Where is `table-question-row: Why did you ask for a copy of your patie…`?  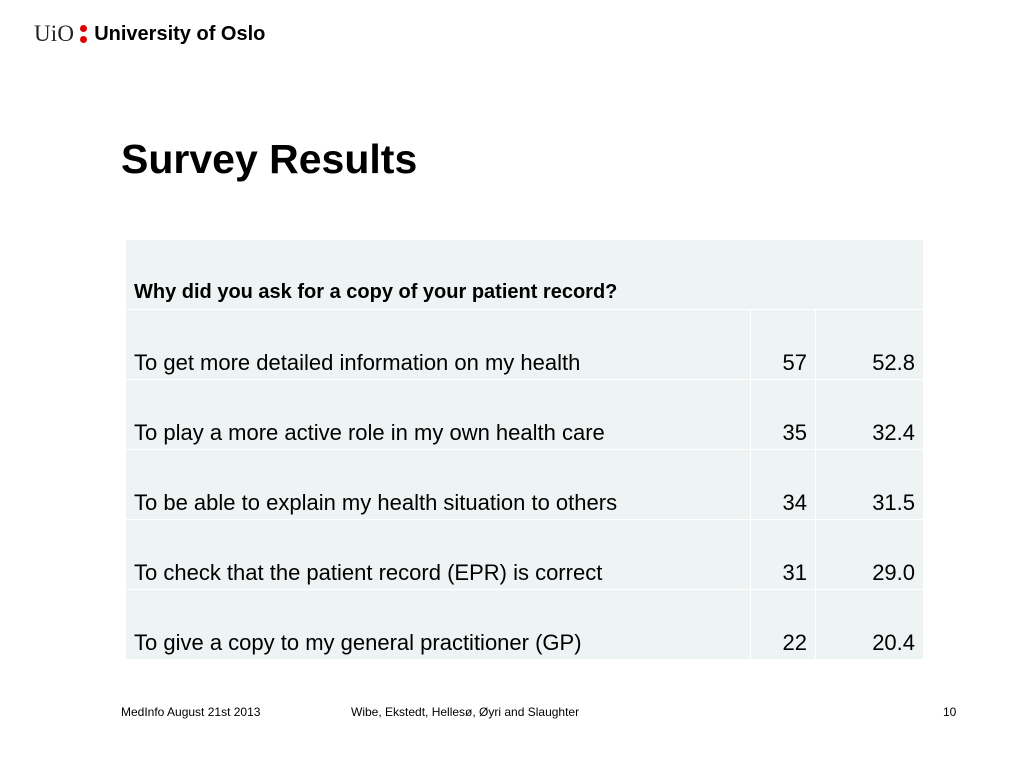
table-question-row: Why did you ask for a copy of your patie… is located at coordinates (524, 275).